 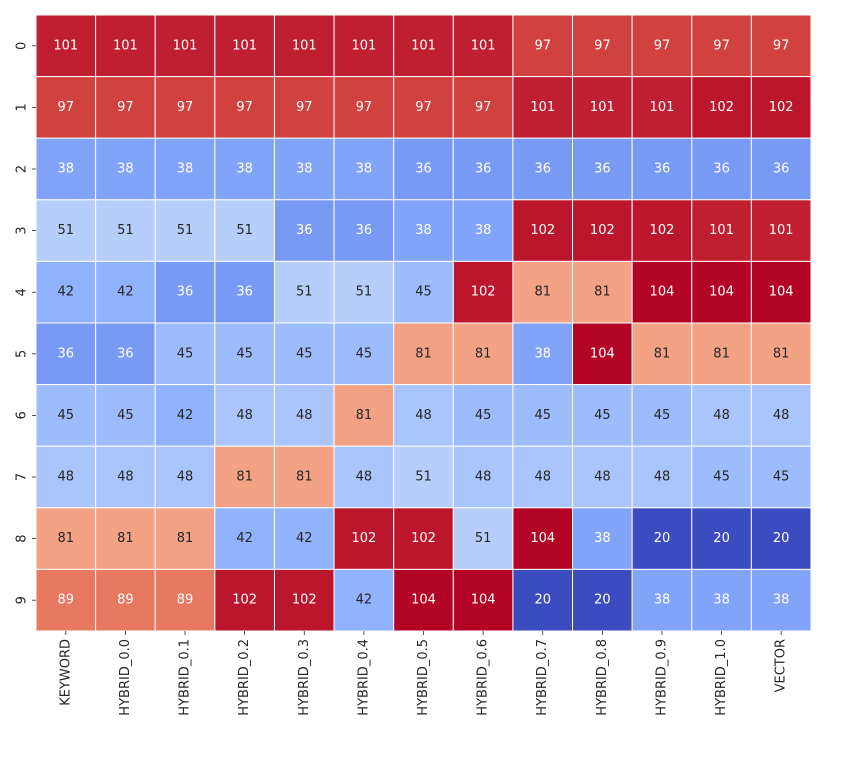 I want to click on x-tick-label: HYBRID_0.4, so click(x=363, y=677).